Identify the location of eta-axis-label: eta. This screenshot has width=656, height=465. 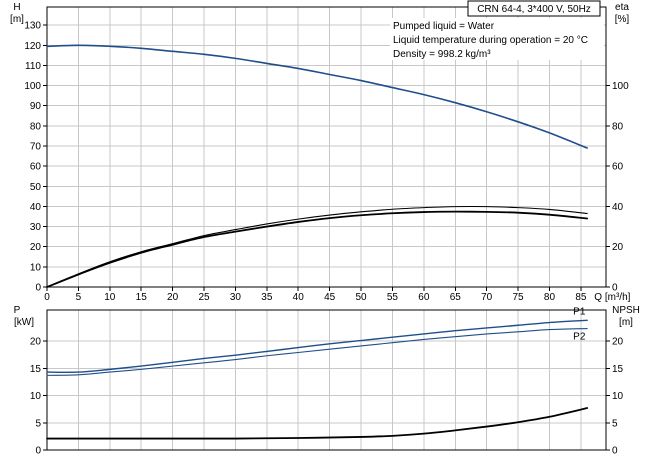
(622, 7).